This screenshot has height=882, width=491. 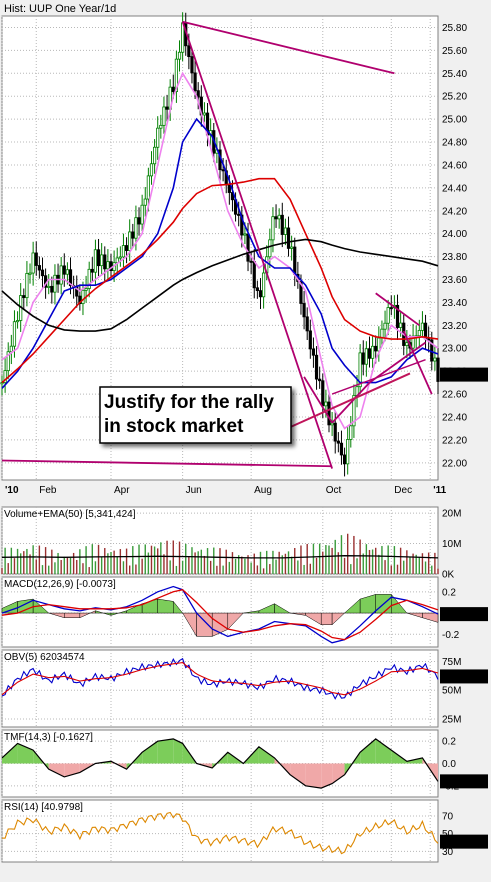 I want to click on y-tick-label: 22.60, so click(x=454, y=395).